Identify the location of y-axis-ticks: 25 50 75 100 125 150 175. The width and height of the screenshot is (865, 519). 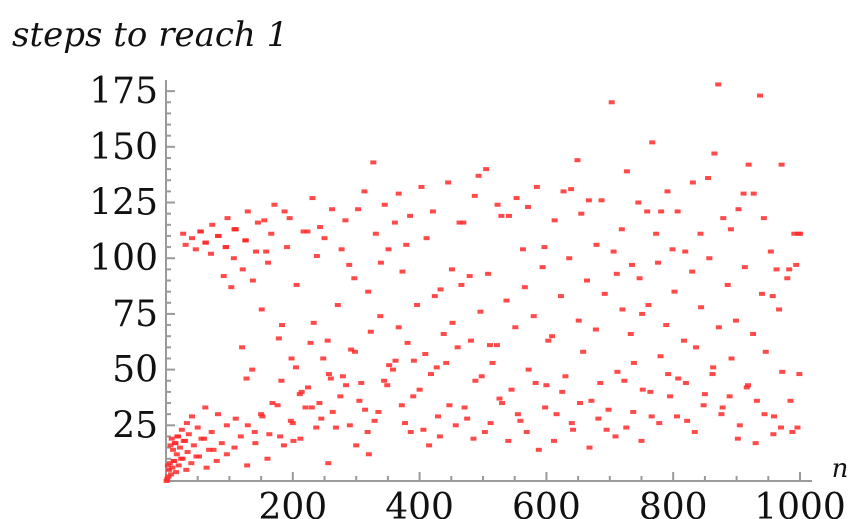
(132, 271).